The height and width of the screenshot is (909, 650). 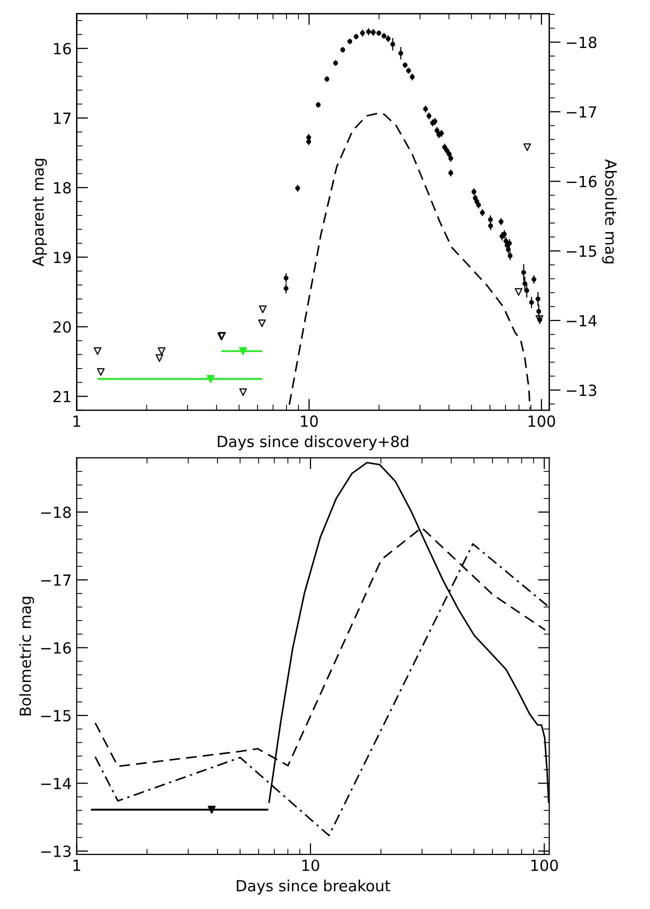 What do you see at coordinates (56, 648) in the screenshot?
I see `y-tick-label: −16` at bounding box center [56, 648].